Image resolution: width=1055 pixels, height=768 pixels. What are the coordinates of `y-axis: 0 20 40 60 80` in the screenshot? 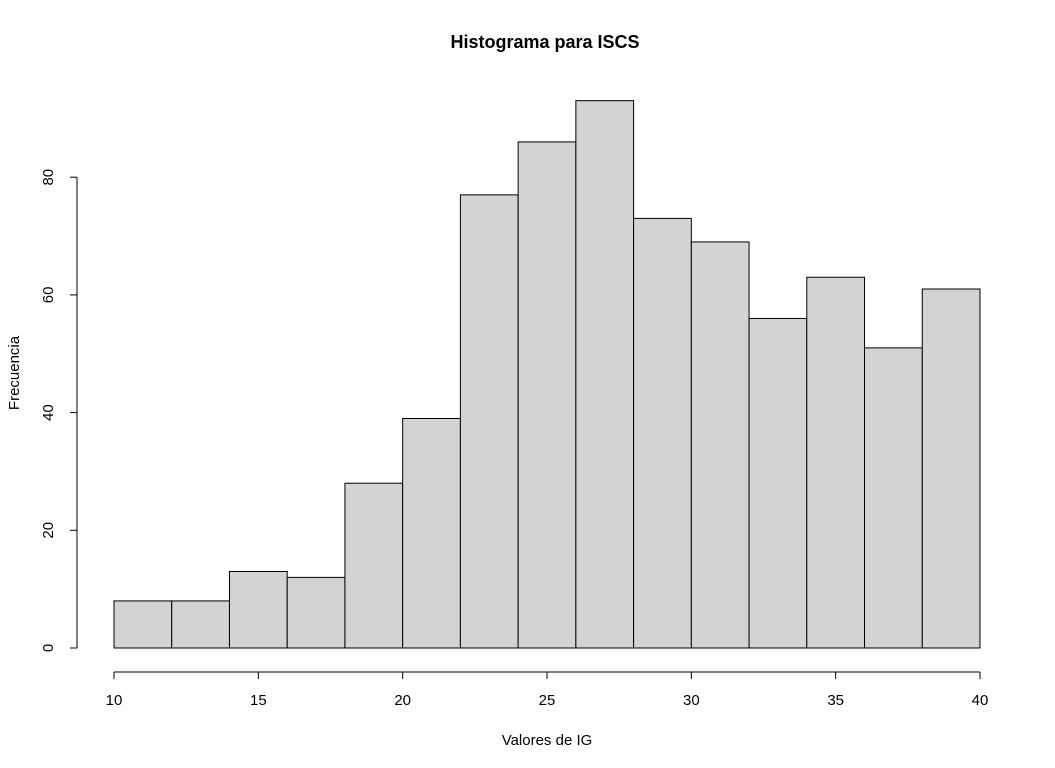 It's located at (59, 410).